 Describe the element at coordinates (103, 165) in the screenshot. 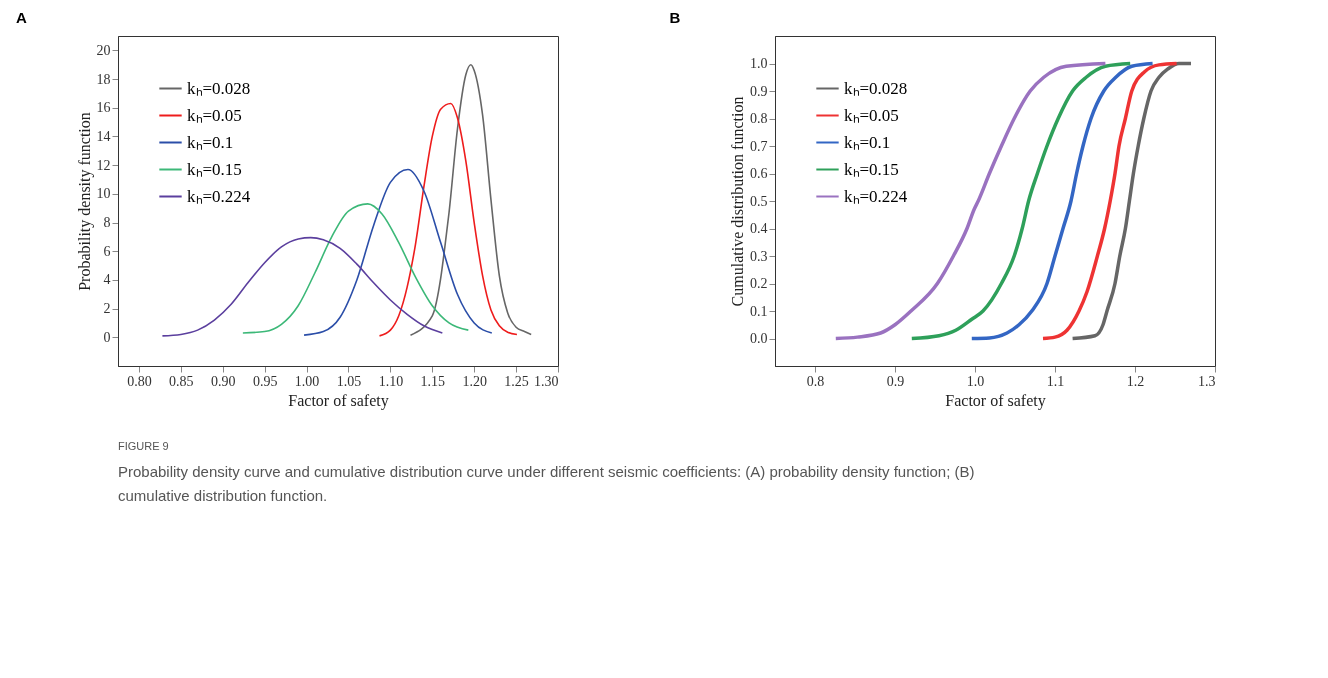

I see `y-tick-label: 12` at that location.